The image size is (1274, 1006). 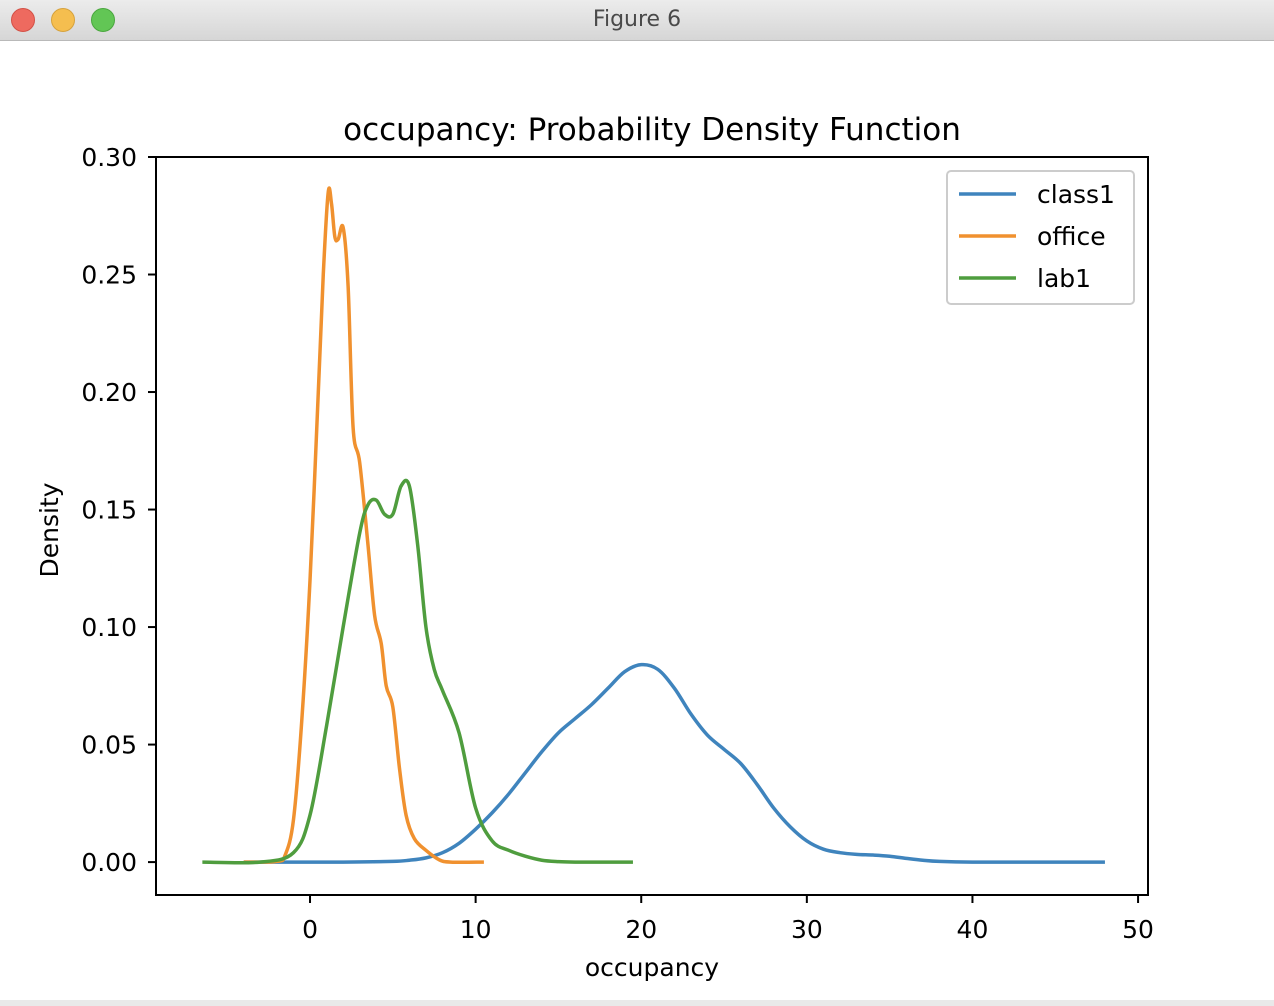 What do you see at coordinates (652, 967) in the screenshot?
I see `x-axis-label: occupancy` at bounding box center [652, 967].